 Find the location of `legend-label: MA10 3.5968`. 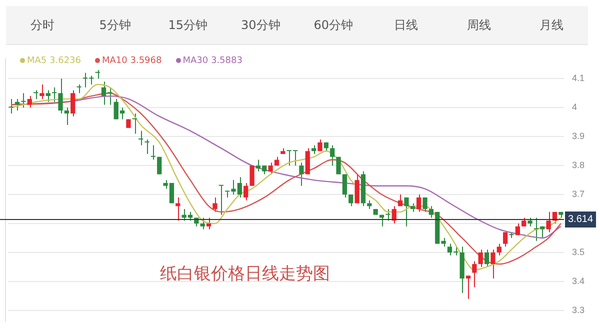

legend-label: MA10 3.5968 is located at coordinates (132, 61).